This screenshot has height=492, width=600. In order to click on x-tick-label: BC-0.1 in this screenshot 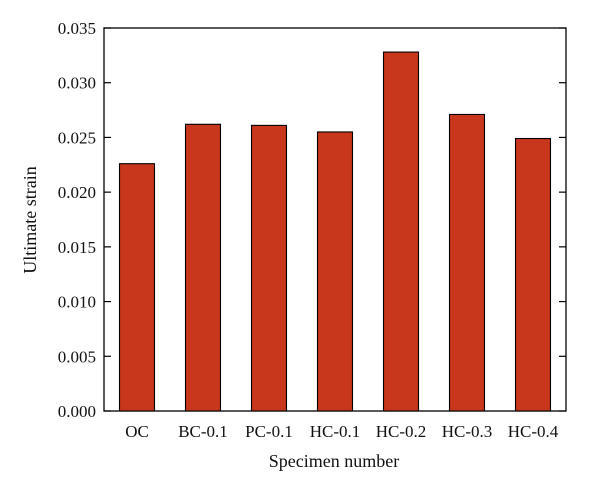, I will do `click(203, 431)`.